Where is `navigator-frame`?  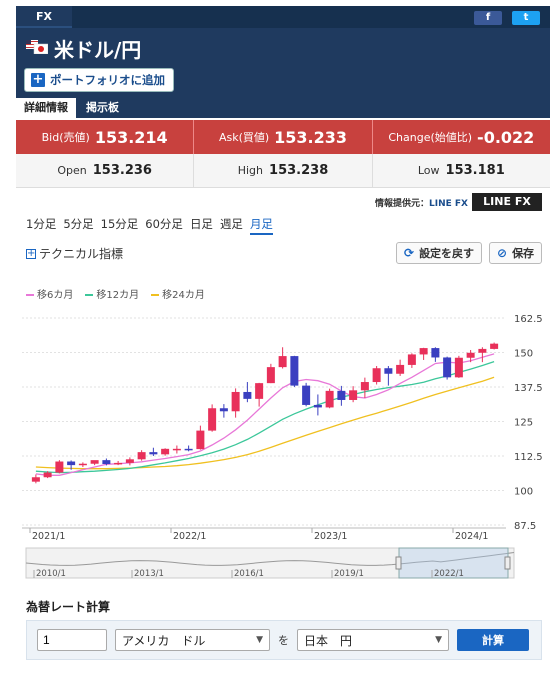
navigator-frame is located at coordinates (270, 563).